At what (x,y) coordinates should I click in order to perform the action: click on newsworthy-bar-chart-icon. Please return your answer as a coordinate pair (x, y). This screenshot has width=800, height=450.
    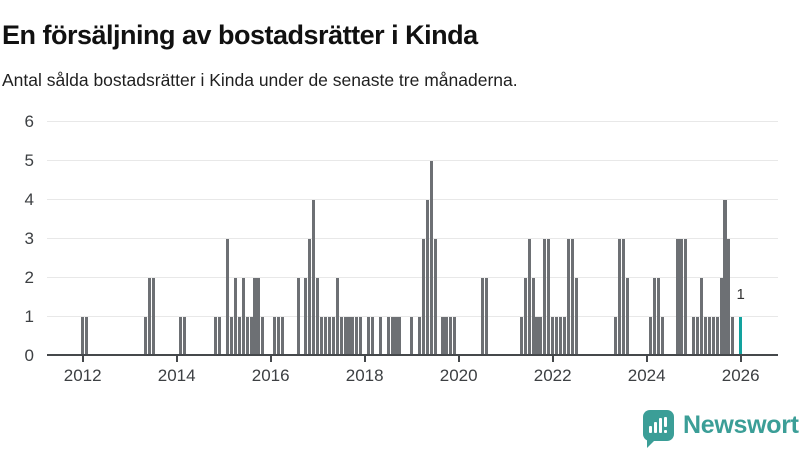
    Looking at the image, I should click on (658, 429).